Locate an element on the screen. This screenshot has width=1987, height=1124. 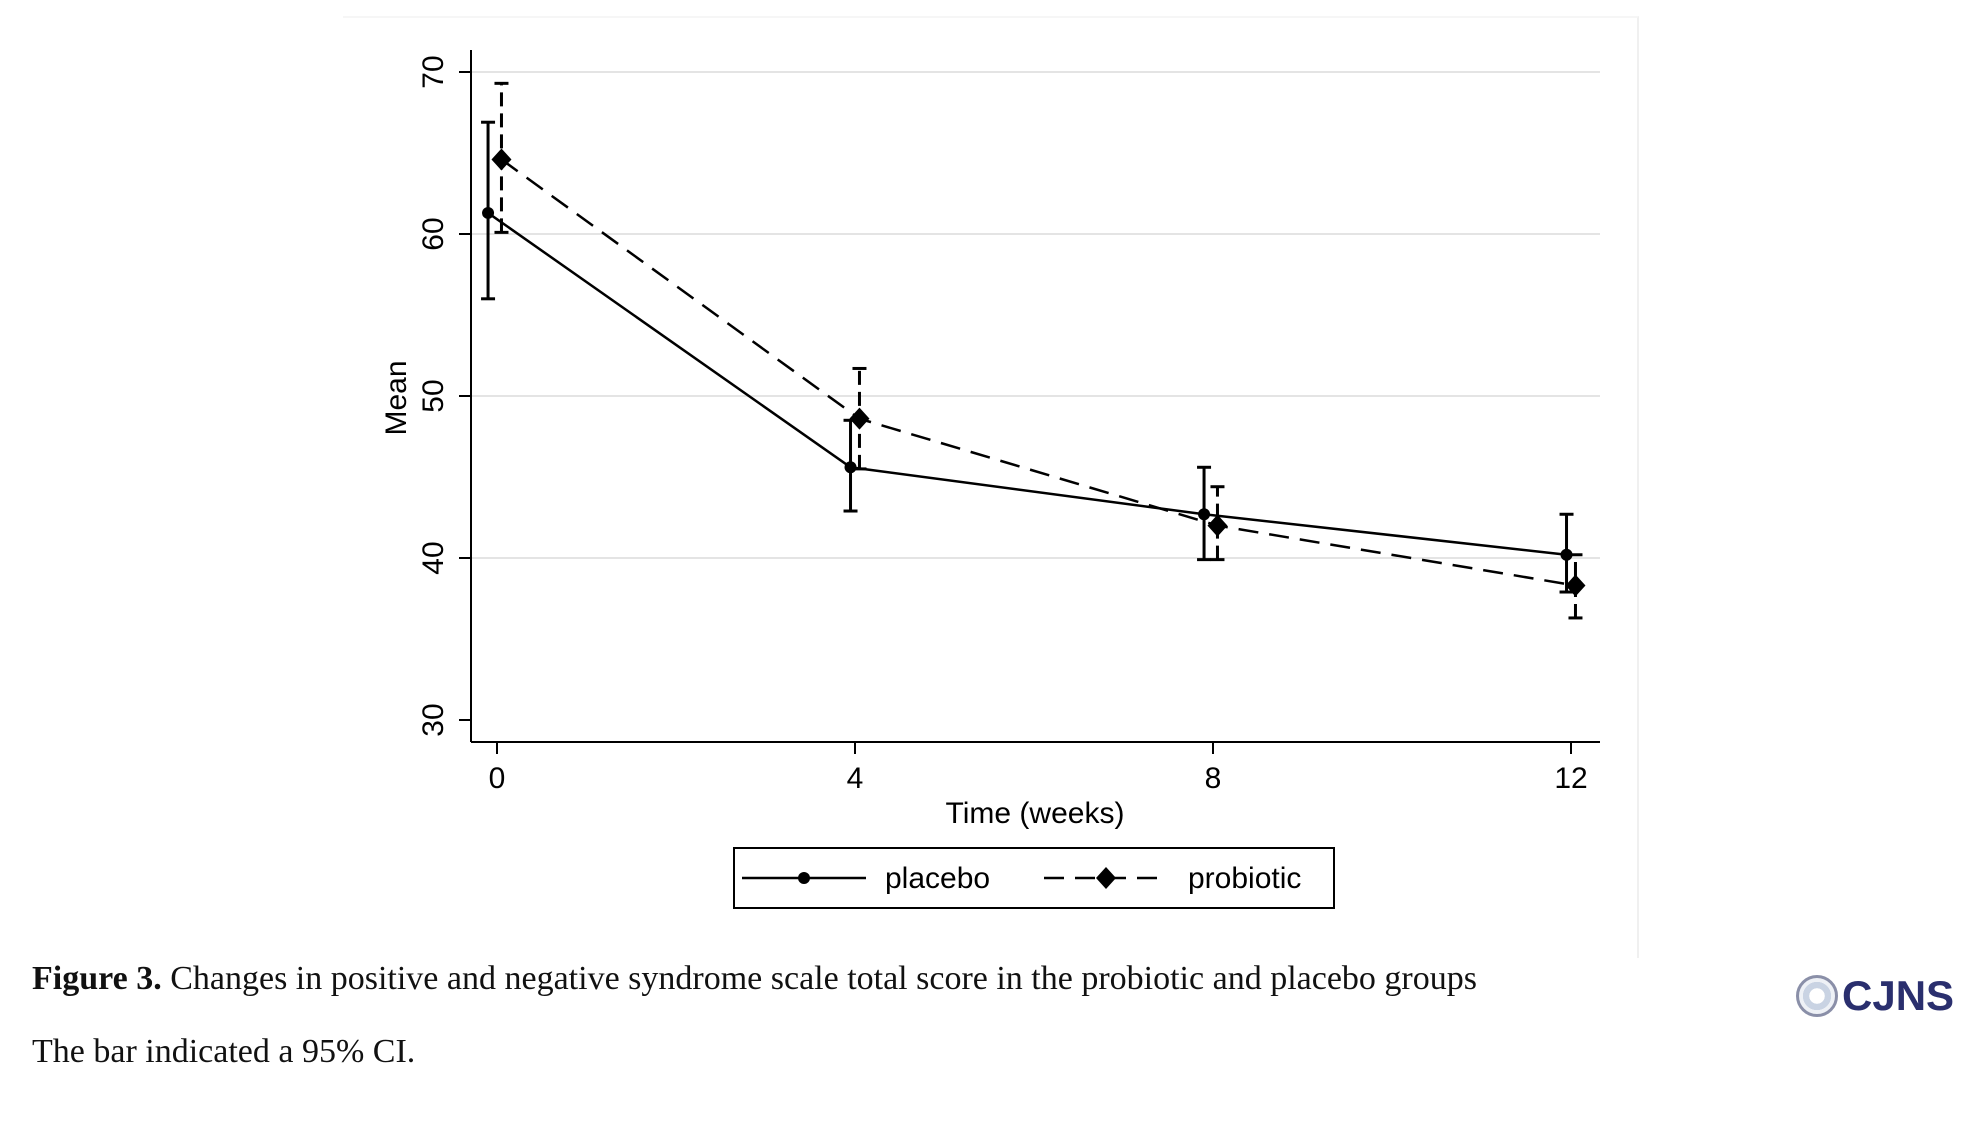
y-tick-label-60: 60 is located at coordinates (433, 233).